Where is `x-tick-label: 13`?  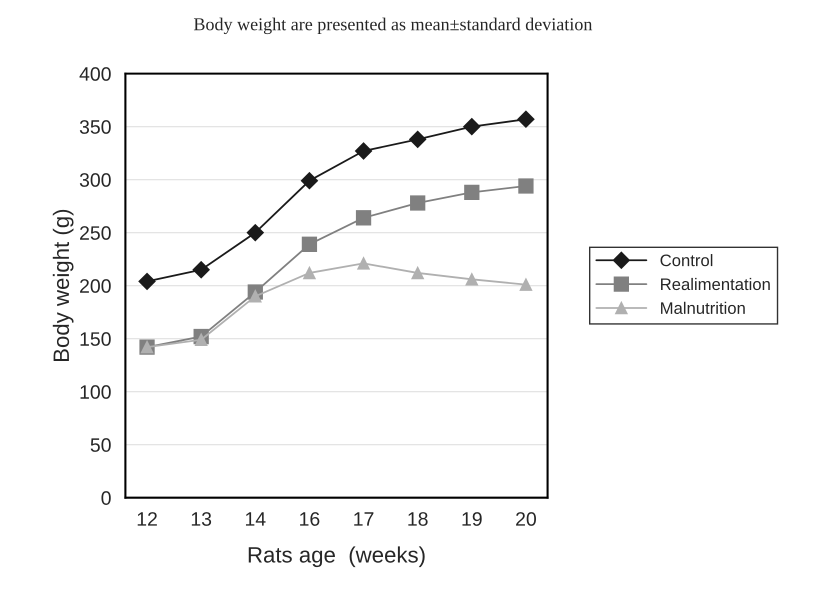
x-tick-label: 13 is located at coordinates (202, 519).